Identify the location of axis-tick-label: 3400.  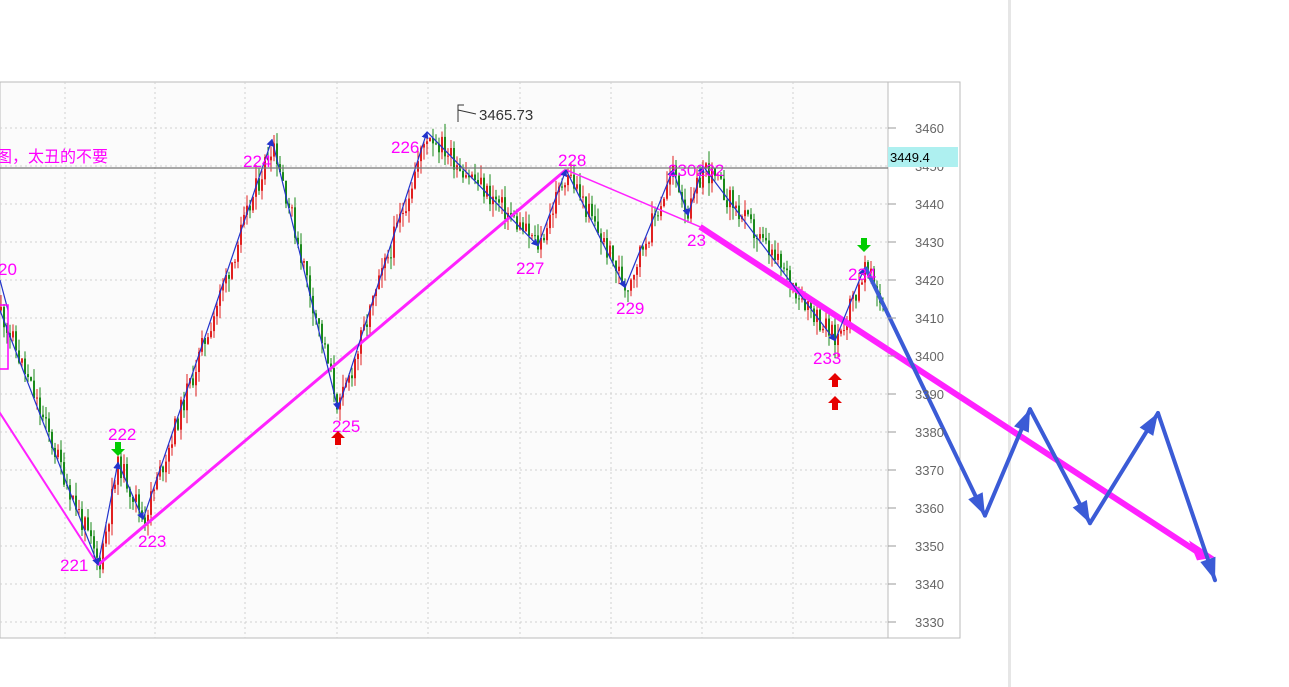
(929, 356).